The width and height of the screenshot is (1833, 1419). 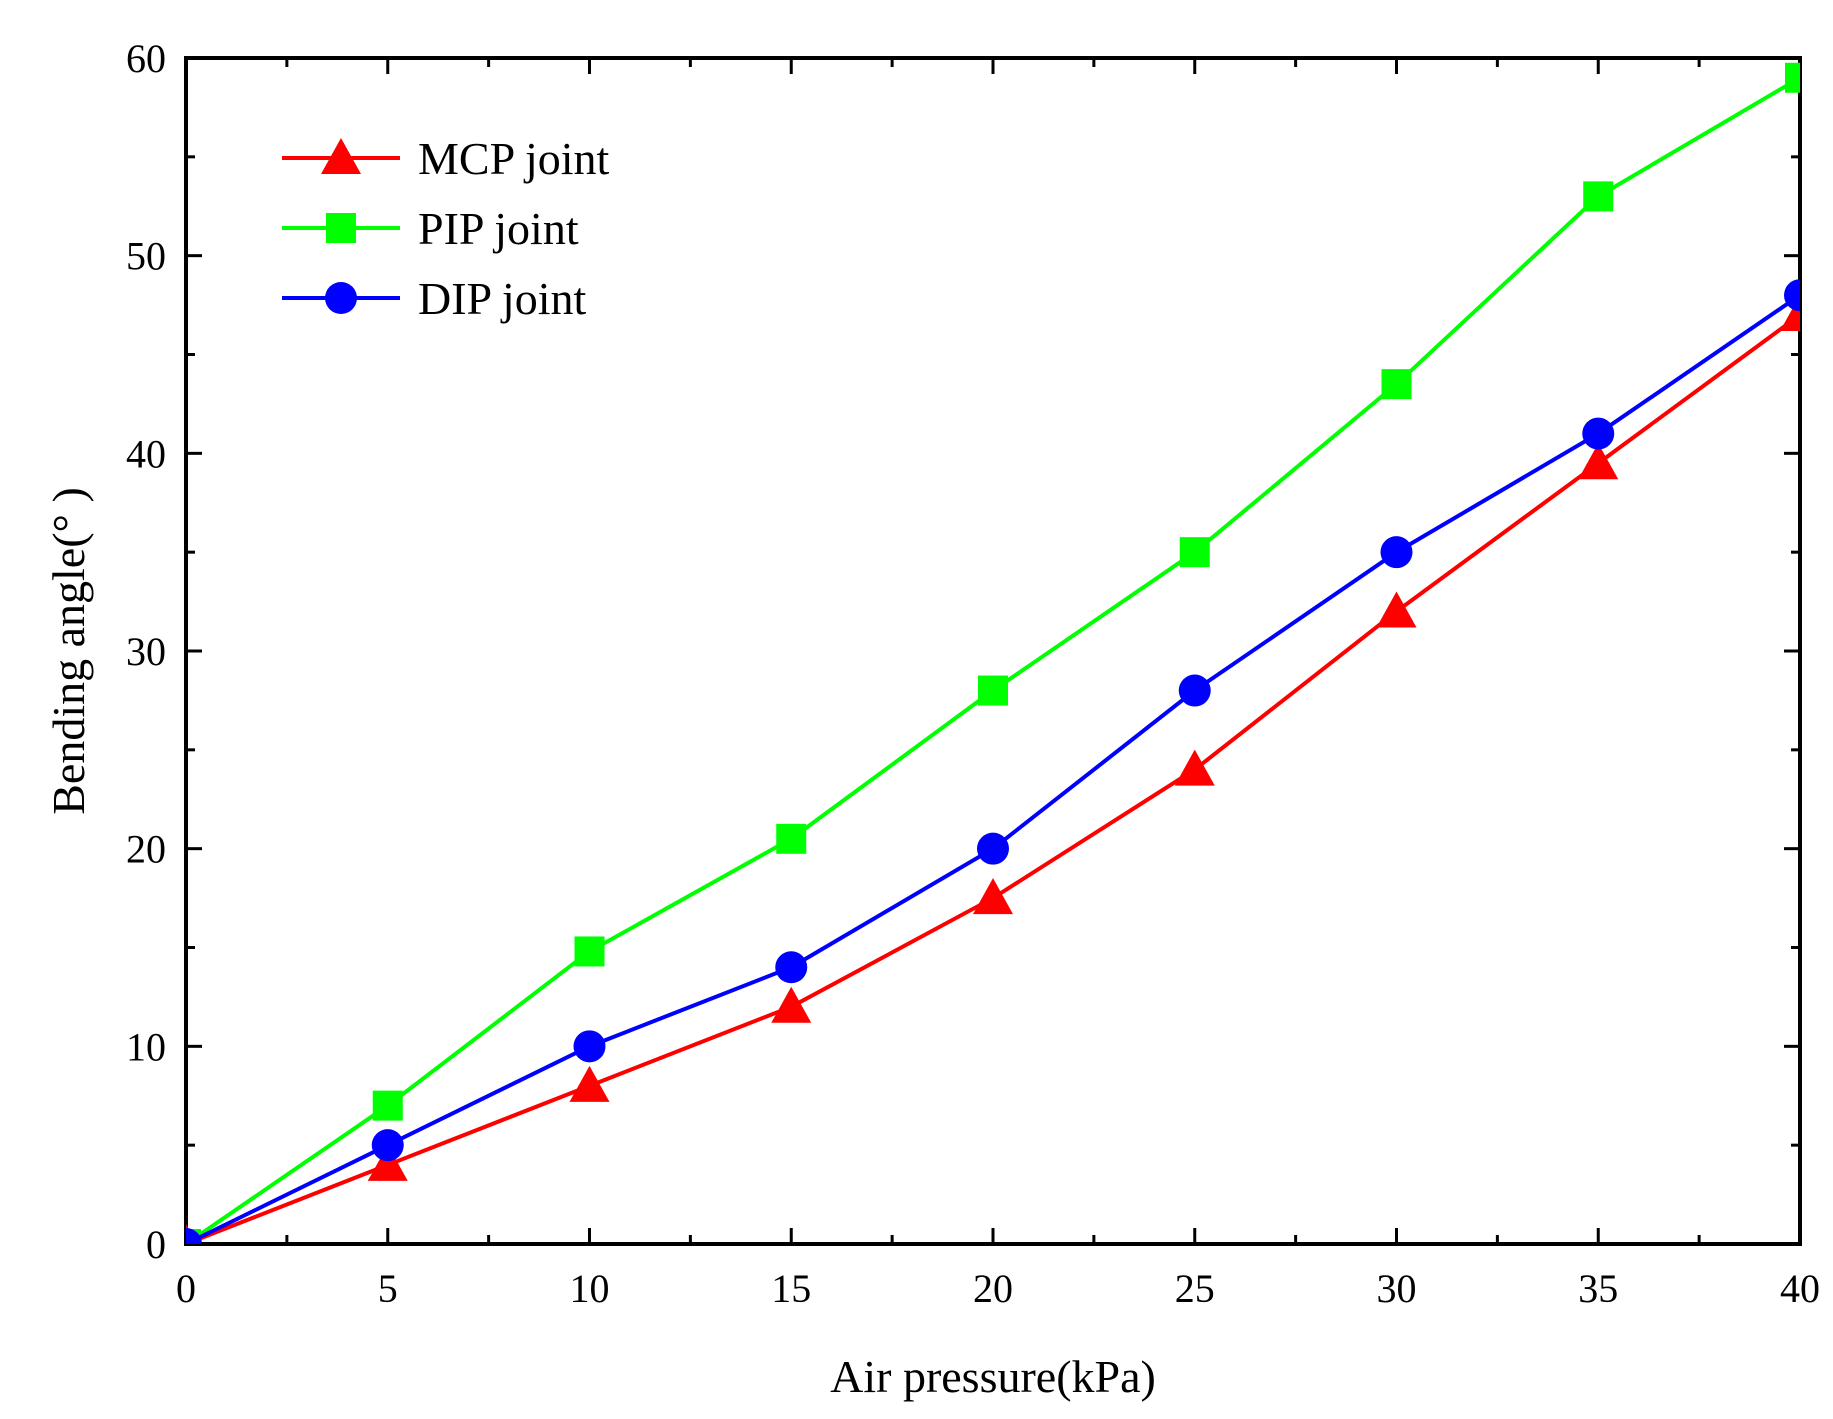 What do you see at coordinates (791, 1288) in the screenshot?
I see `x-tick-label: 15` at bounding box center [791, 1288].